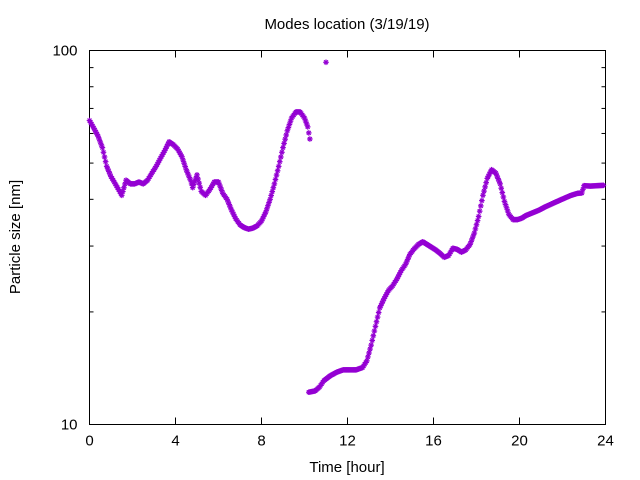 The height and width of the screenshot is (480, 640). What do you see at coordinates (89, 441) in the screenshot?
I see `x-tick-label: 0` at bounding box center [89, 441].